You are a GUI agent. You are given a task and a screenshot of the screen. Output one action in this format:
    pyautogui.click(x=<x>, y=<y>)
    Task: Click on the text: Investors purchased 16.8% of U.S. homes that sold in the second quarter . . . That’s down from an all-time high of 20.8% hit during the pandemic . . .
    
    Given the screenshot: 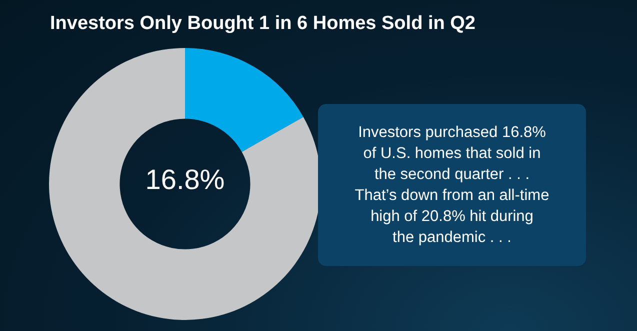 What is the action you would take?
    pyautogui.click(x=452, y=185)
    